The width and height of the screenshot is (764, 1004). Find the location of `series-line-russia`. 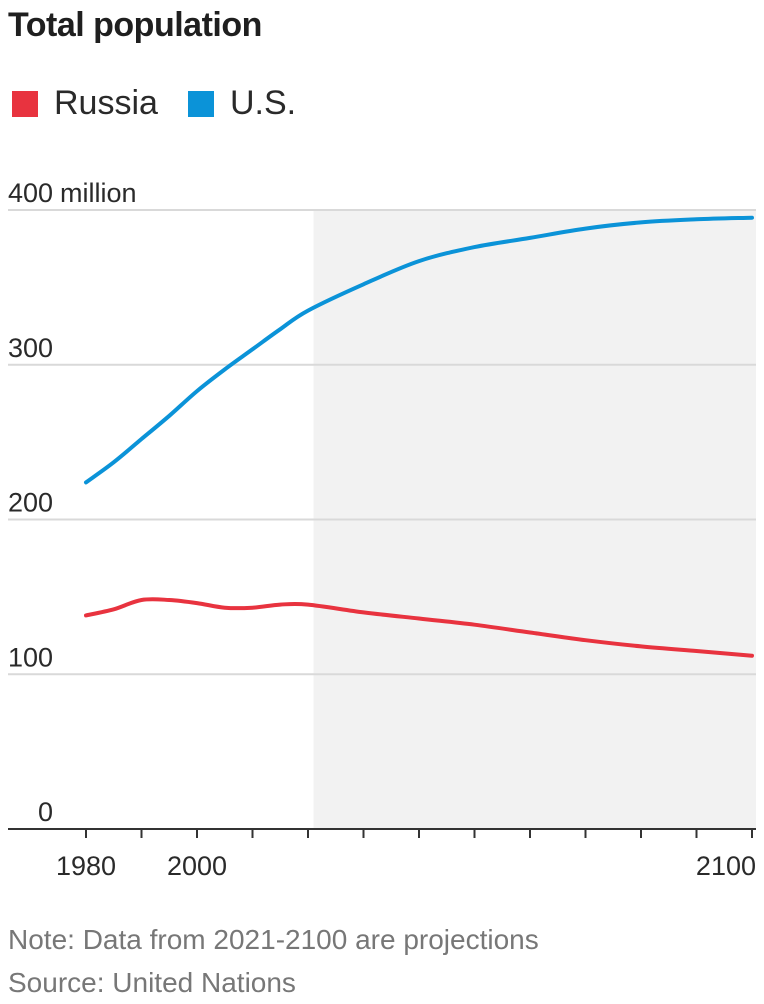

series-line-russia is located at coordinates (419, 627).